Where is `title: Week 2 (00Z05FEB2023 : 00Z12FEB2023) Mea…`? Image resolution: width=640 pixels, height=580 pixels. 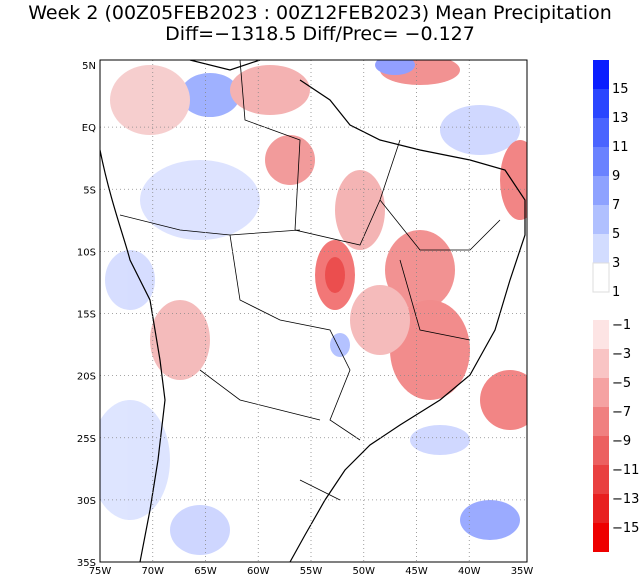 title: Week 2 (00Z05FEB2023 : 00Z12FEB2023) Mea… is located at coordinates (320, 13).